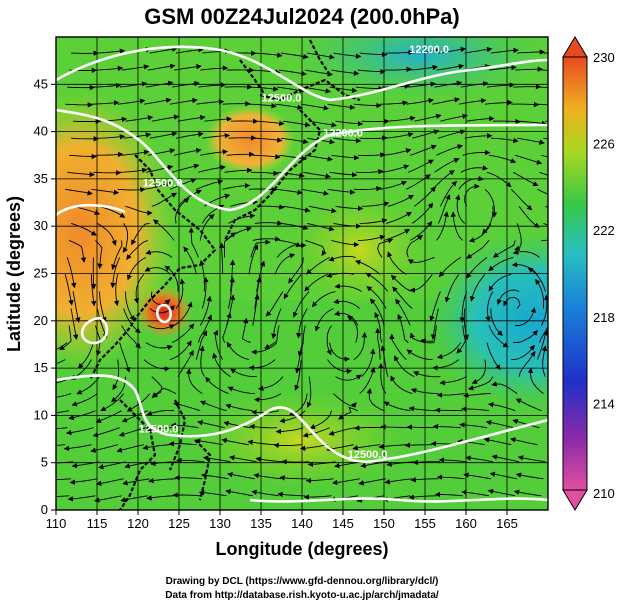 This screenshot has width=619, height=605. I want to click on x-tick-label: 135, so click(261, 523).